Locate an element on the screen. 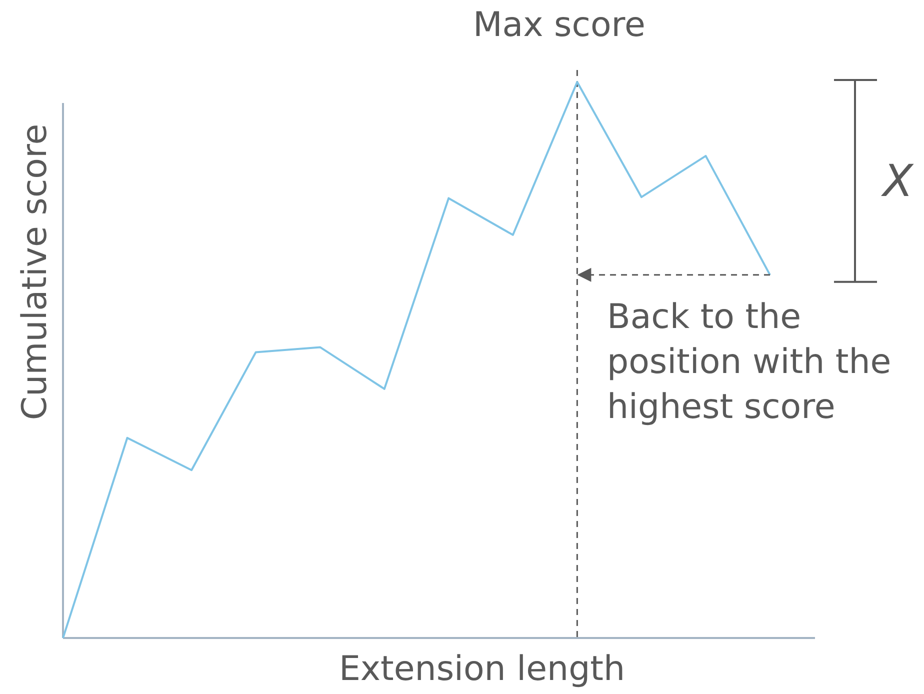 The width and height of the screenshot is (924, 694). x-axis-title: Extension length is located at coordinates (482, 669).